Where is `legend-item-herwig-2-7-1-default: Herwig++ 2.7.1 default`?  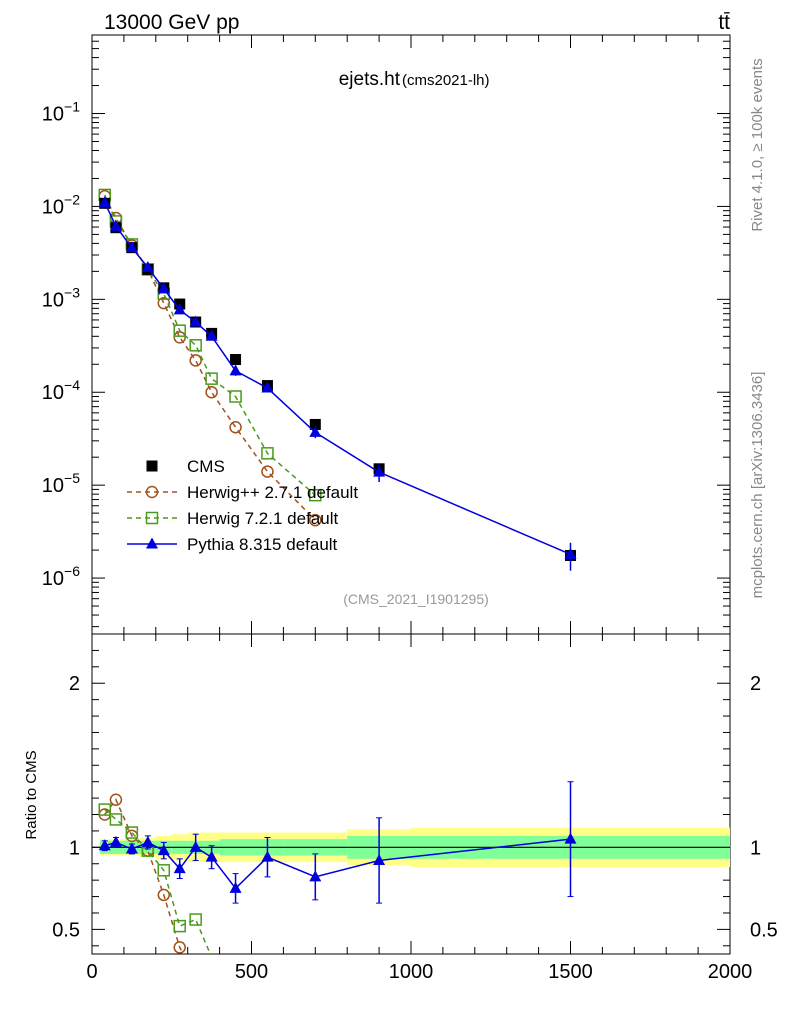
legend-item-herwig-2-7-1-default: Herwig++ 2.7.1 default is located at coordinates (242, 492).